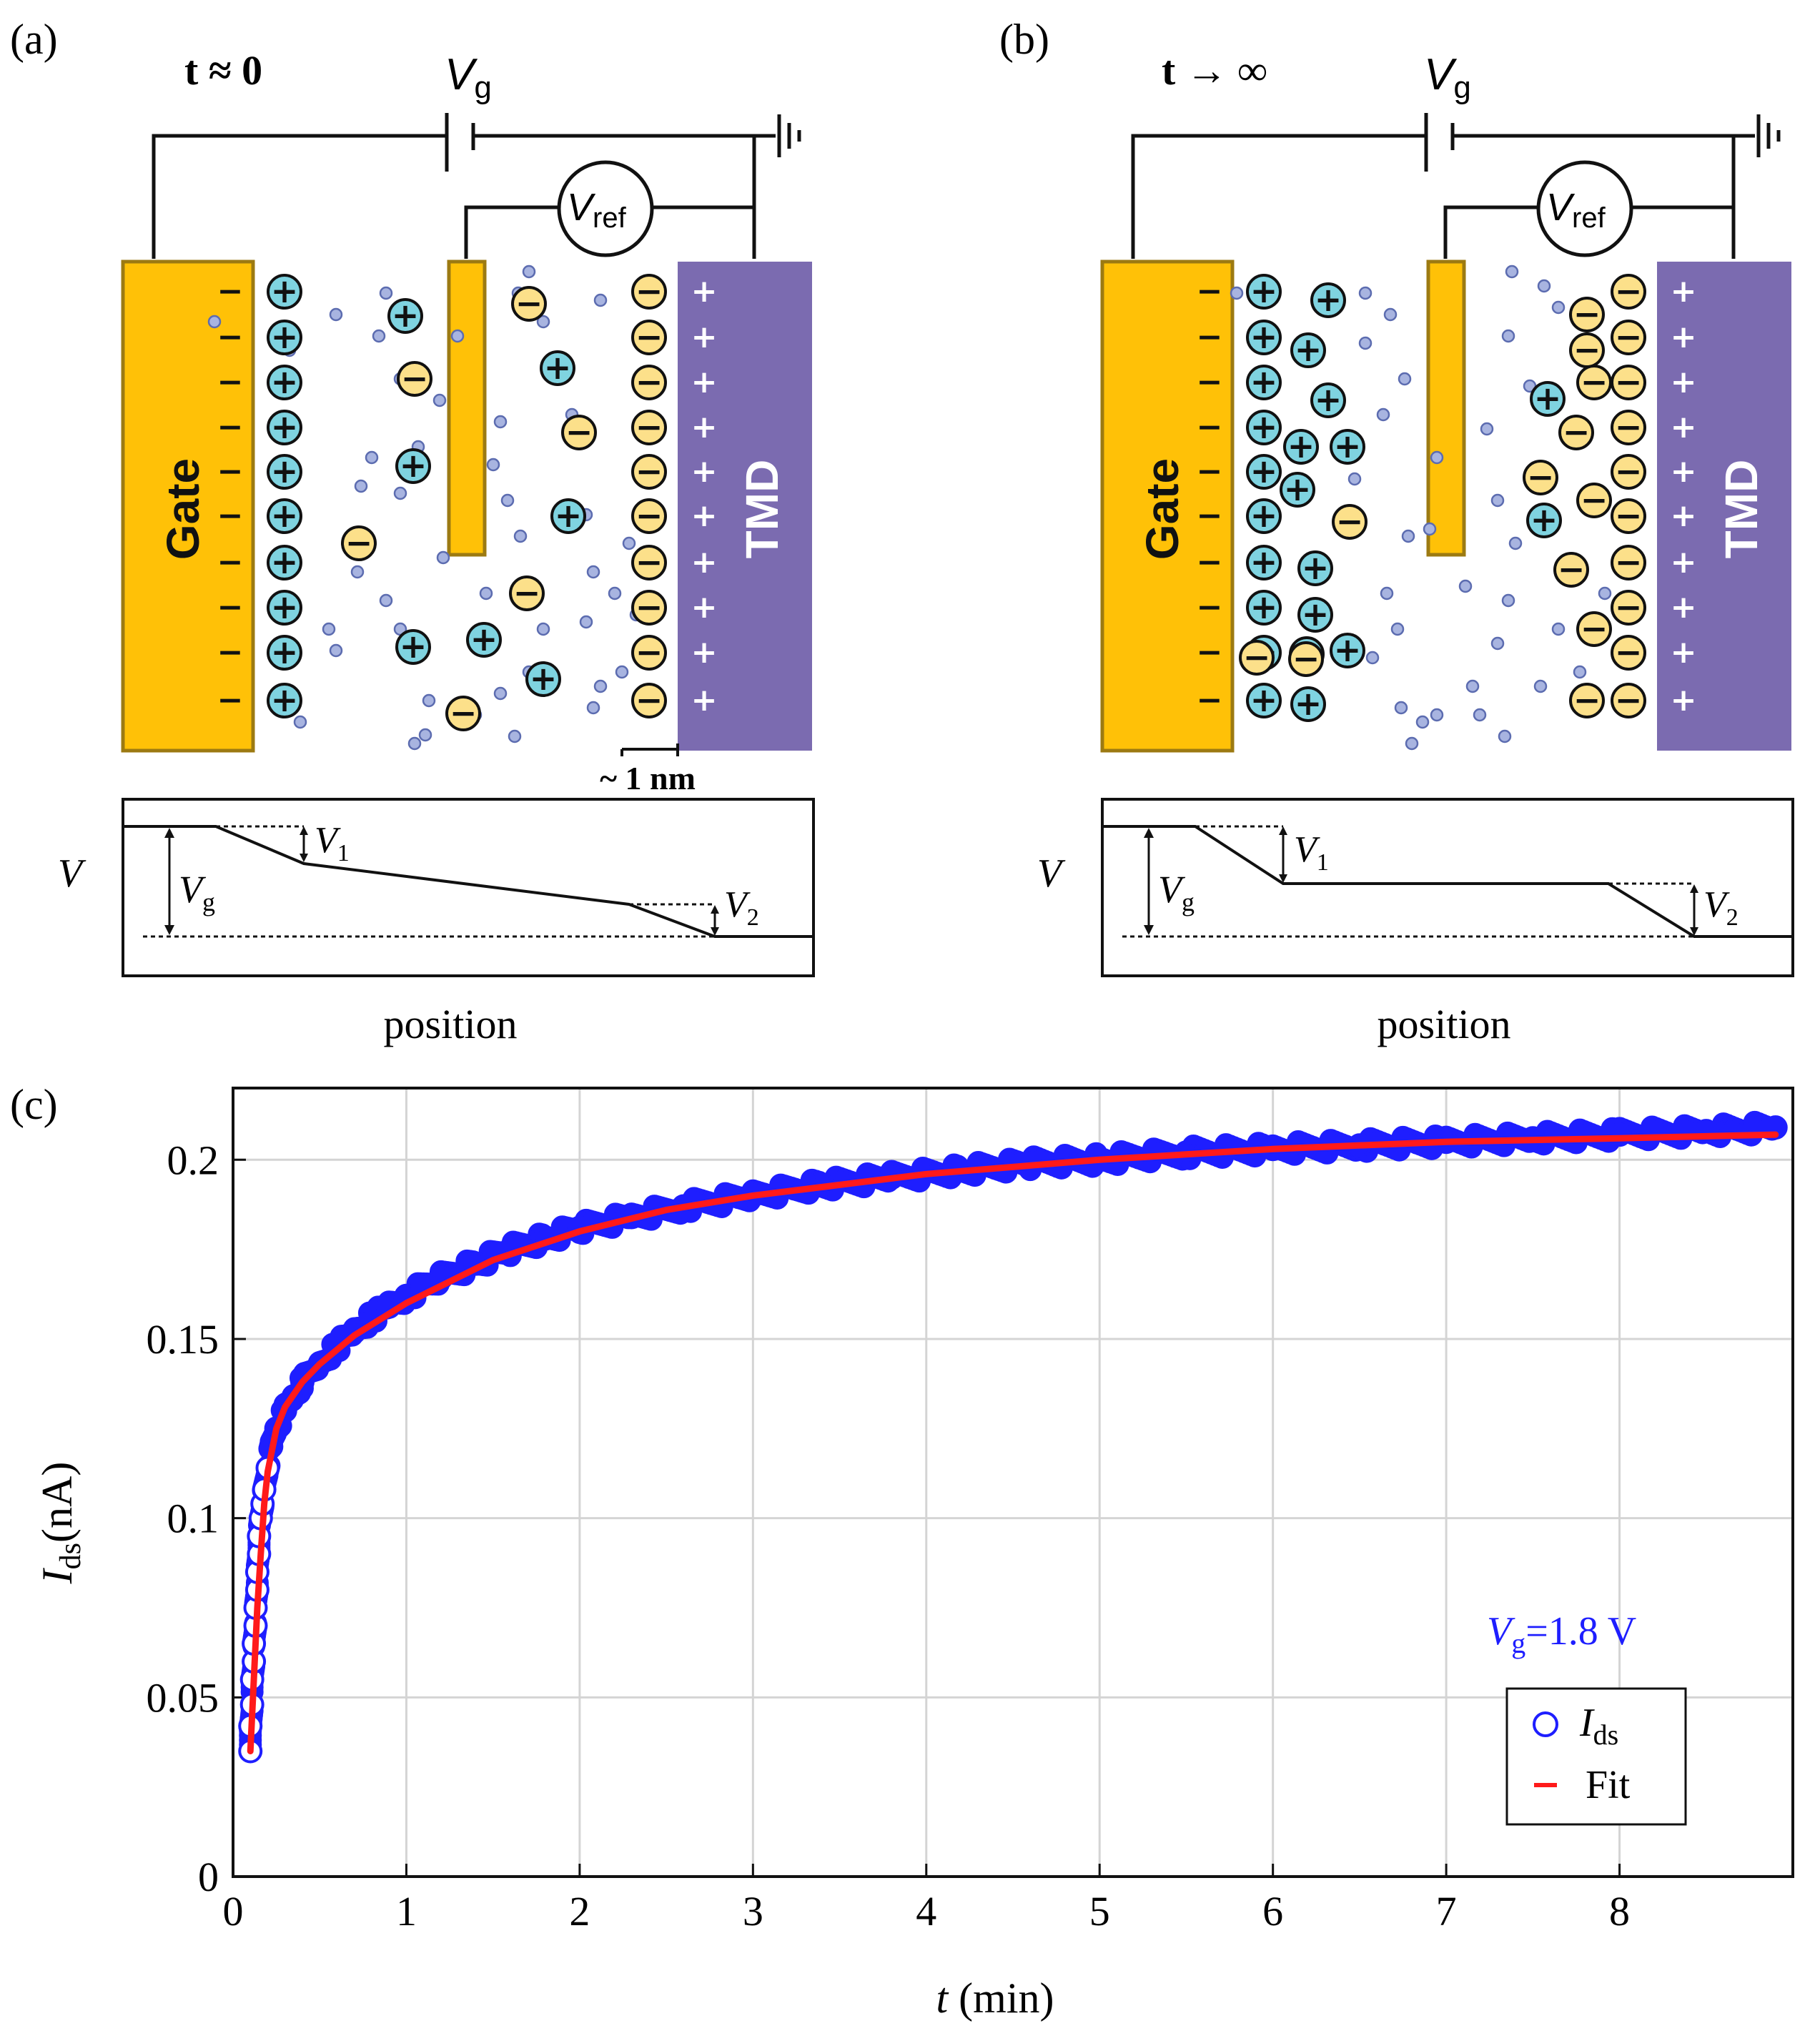  I want to click on y-tick-label: 0.1, so click(193, 1519).